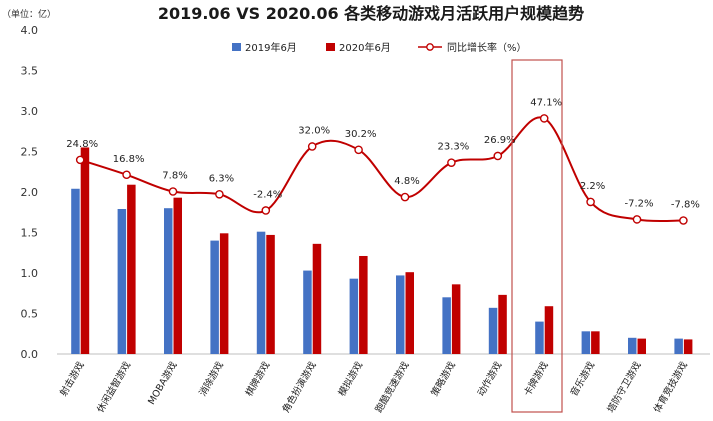 This screenshot has height=421, width=713. Describe the element at coordinates (82, 144) in the screenshot. I see `growth-label: 24.8%` at that location.